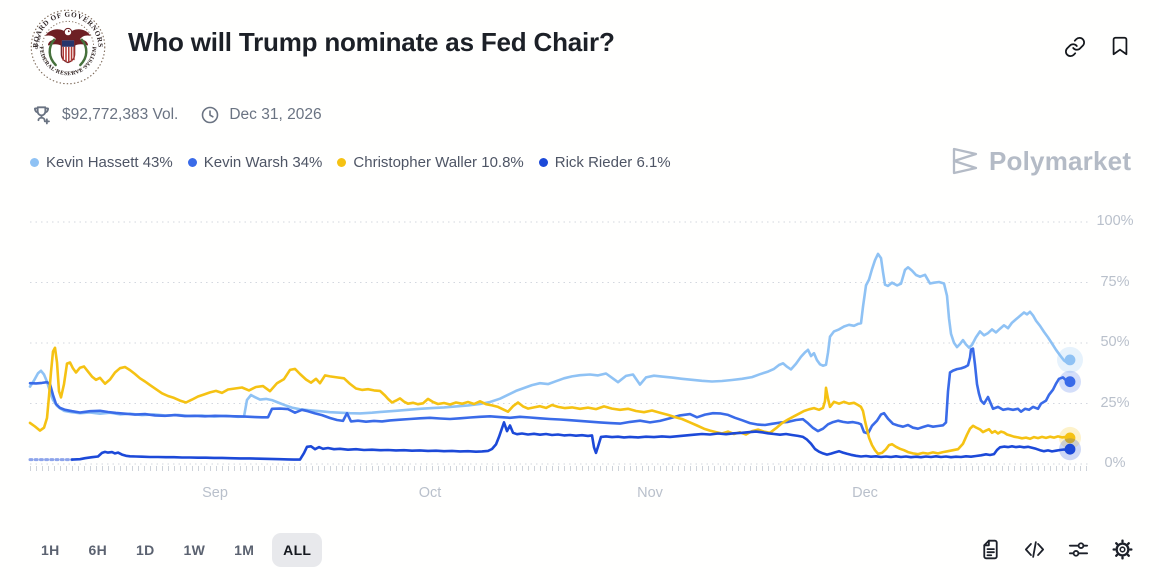 Image resolution: width=1159 pixels, height=580 pixels. I want to click on link-icon, so click(1075, 47).